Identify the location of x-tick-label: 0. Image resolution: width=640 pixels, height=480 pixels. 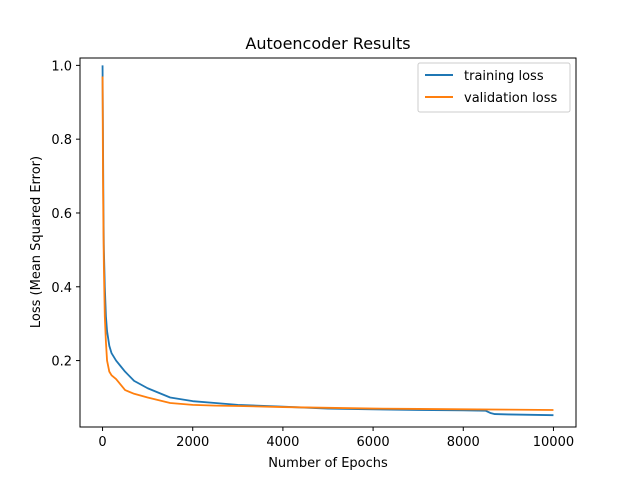
(102, 442).